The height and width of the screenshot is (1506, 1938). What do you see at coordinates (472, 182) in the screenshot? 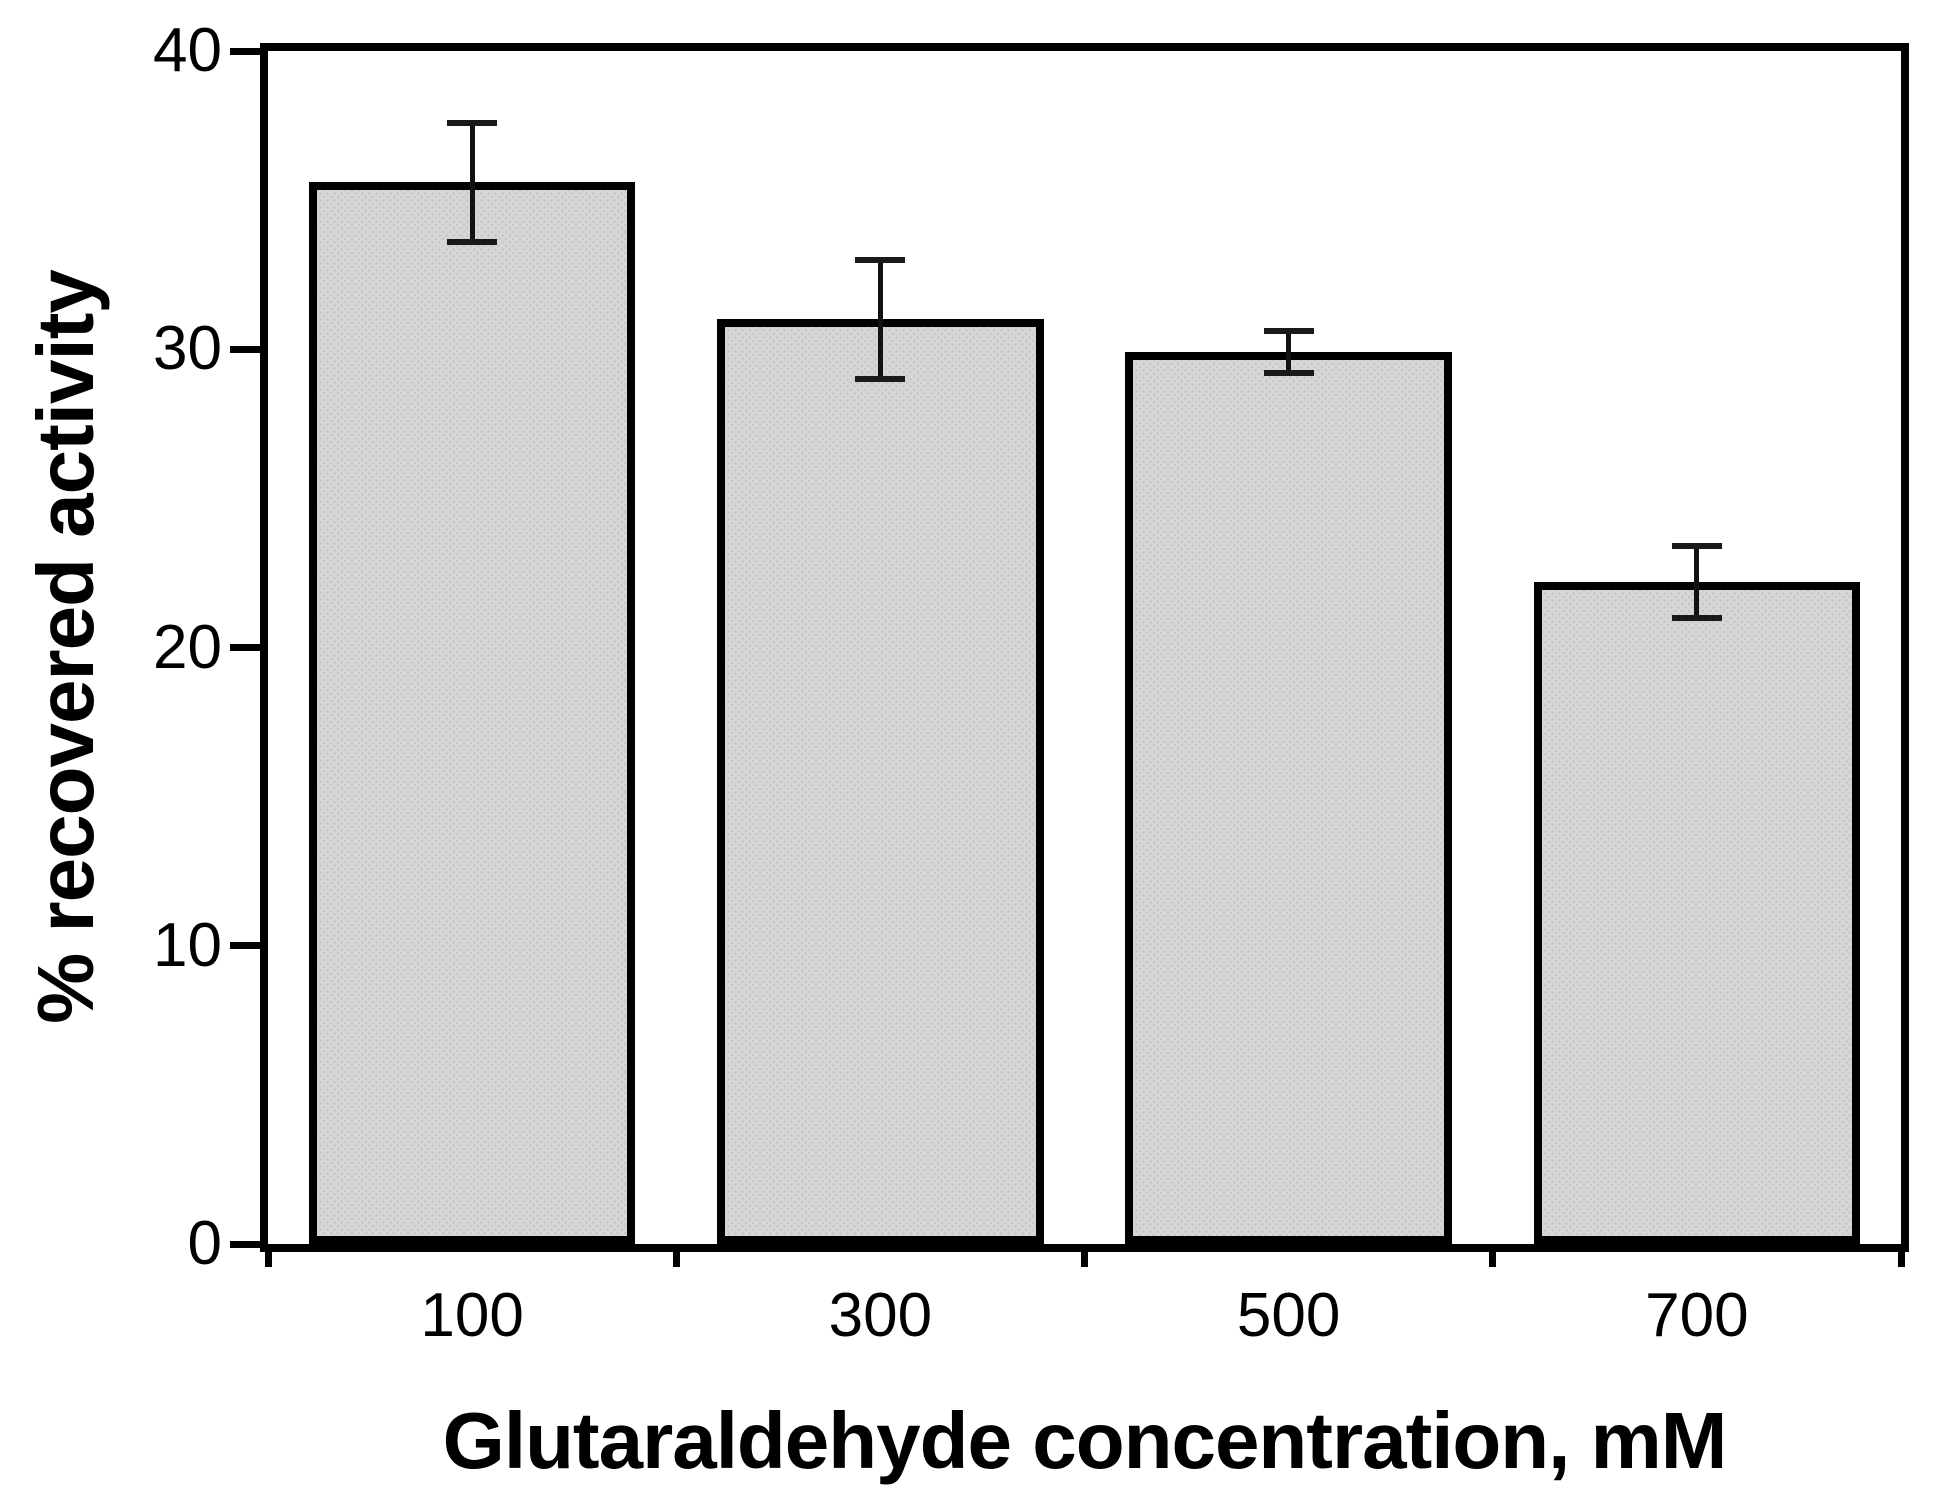
I see `error-bar-line-100mM` at bounding box center [472, 182].